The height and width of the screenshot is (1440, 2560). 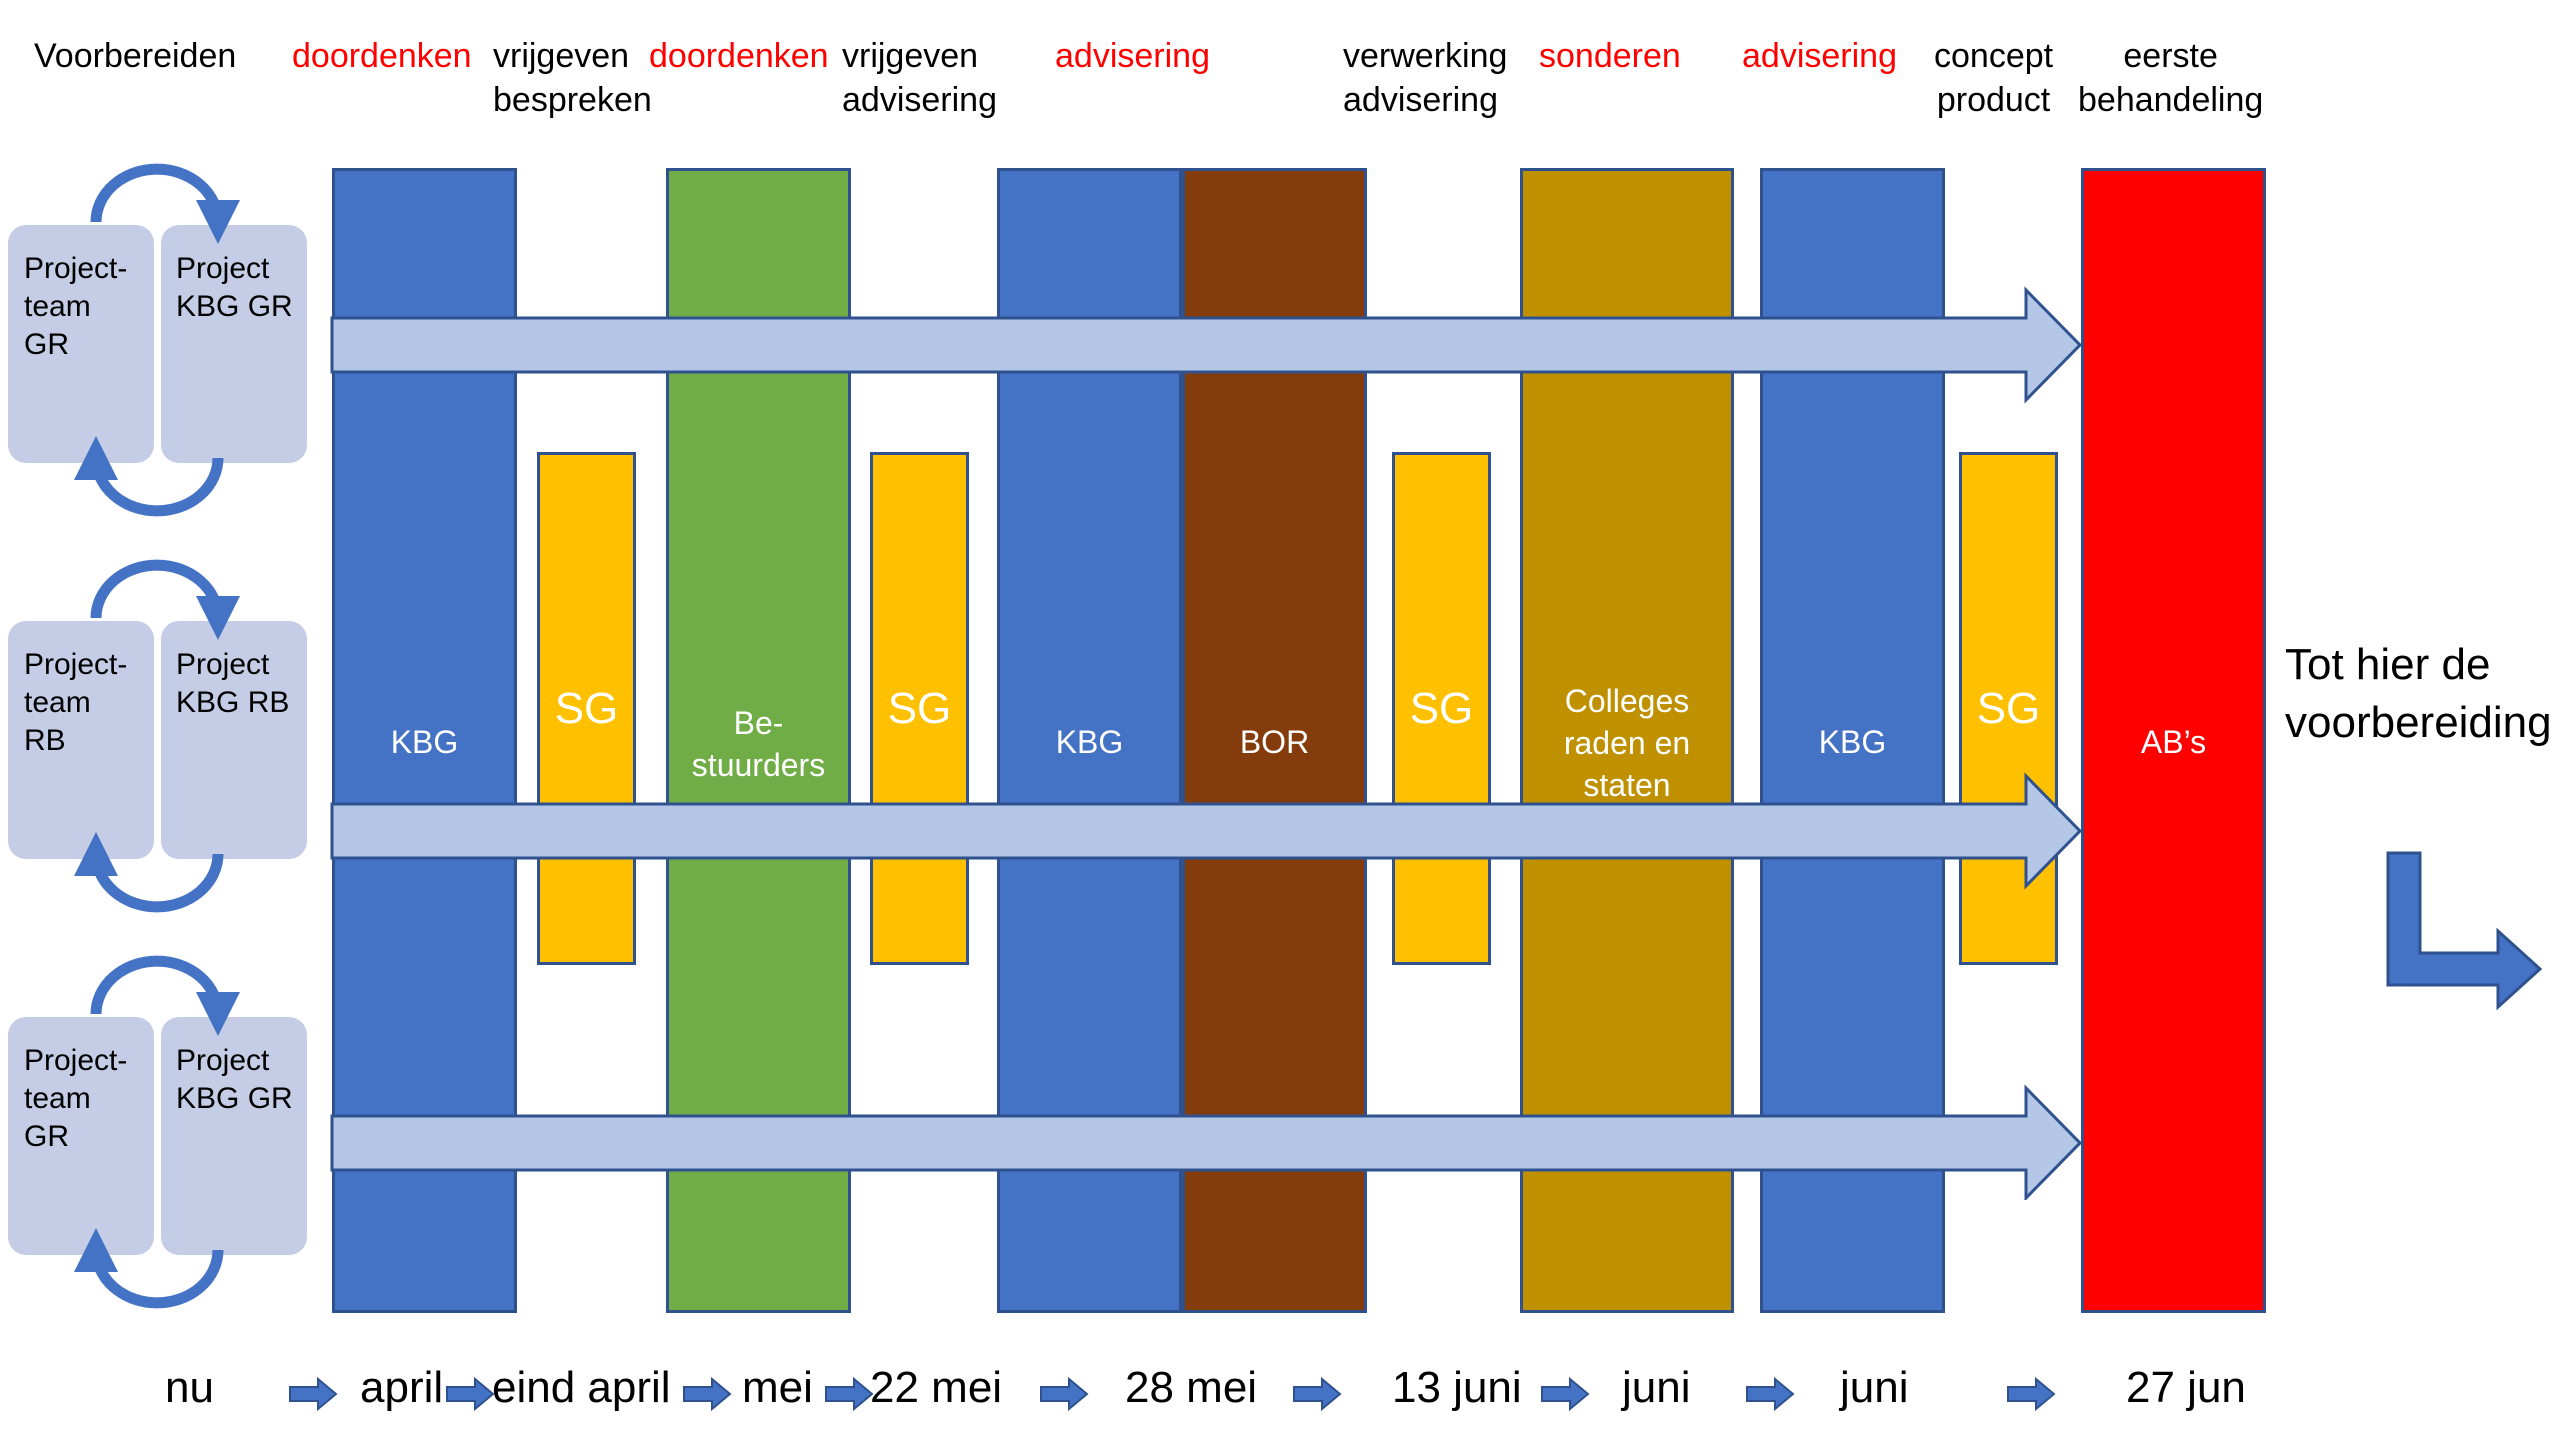 I want to click on phase-label-sonderen: sonderen, so click(x=1610, y=56).